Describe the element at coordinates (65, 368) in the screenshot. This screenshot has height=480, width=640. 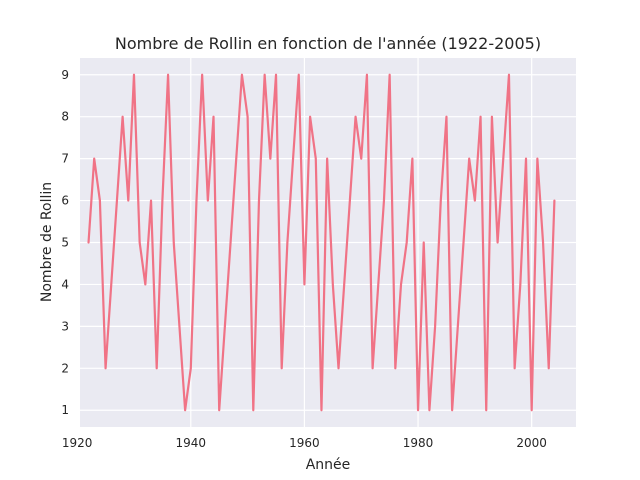
I see `y-tick-label: 2` at that location.